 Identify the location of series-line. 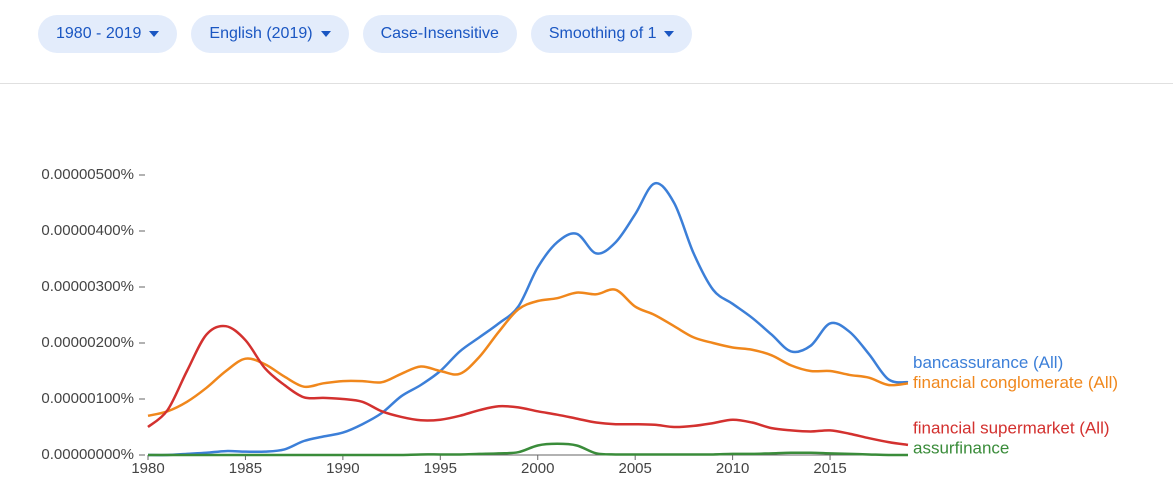
(528, 449).